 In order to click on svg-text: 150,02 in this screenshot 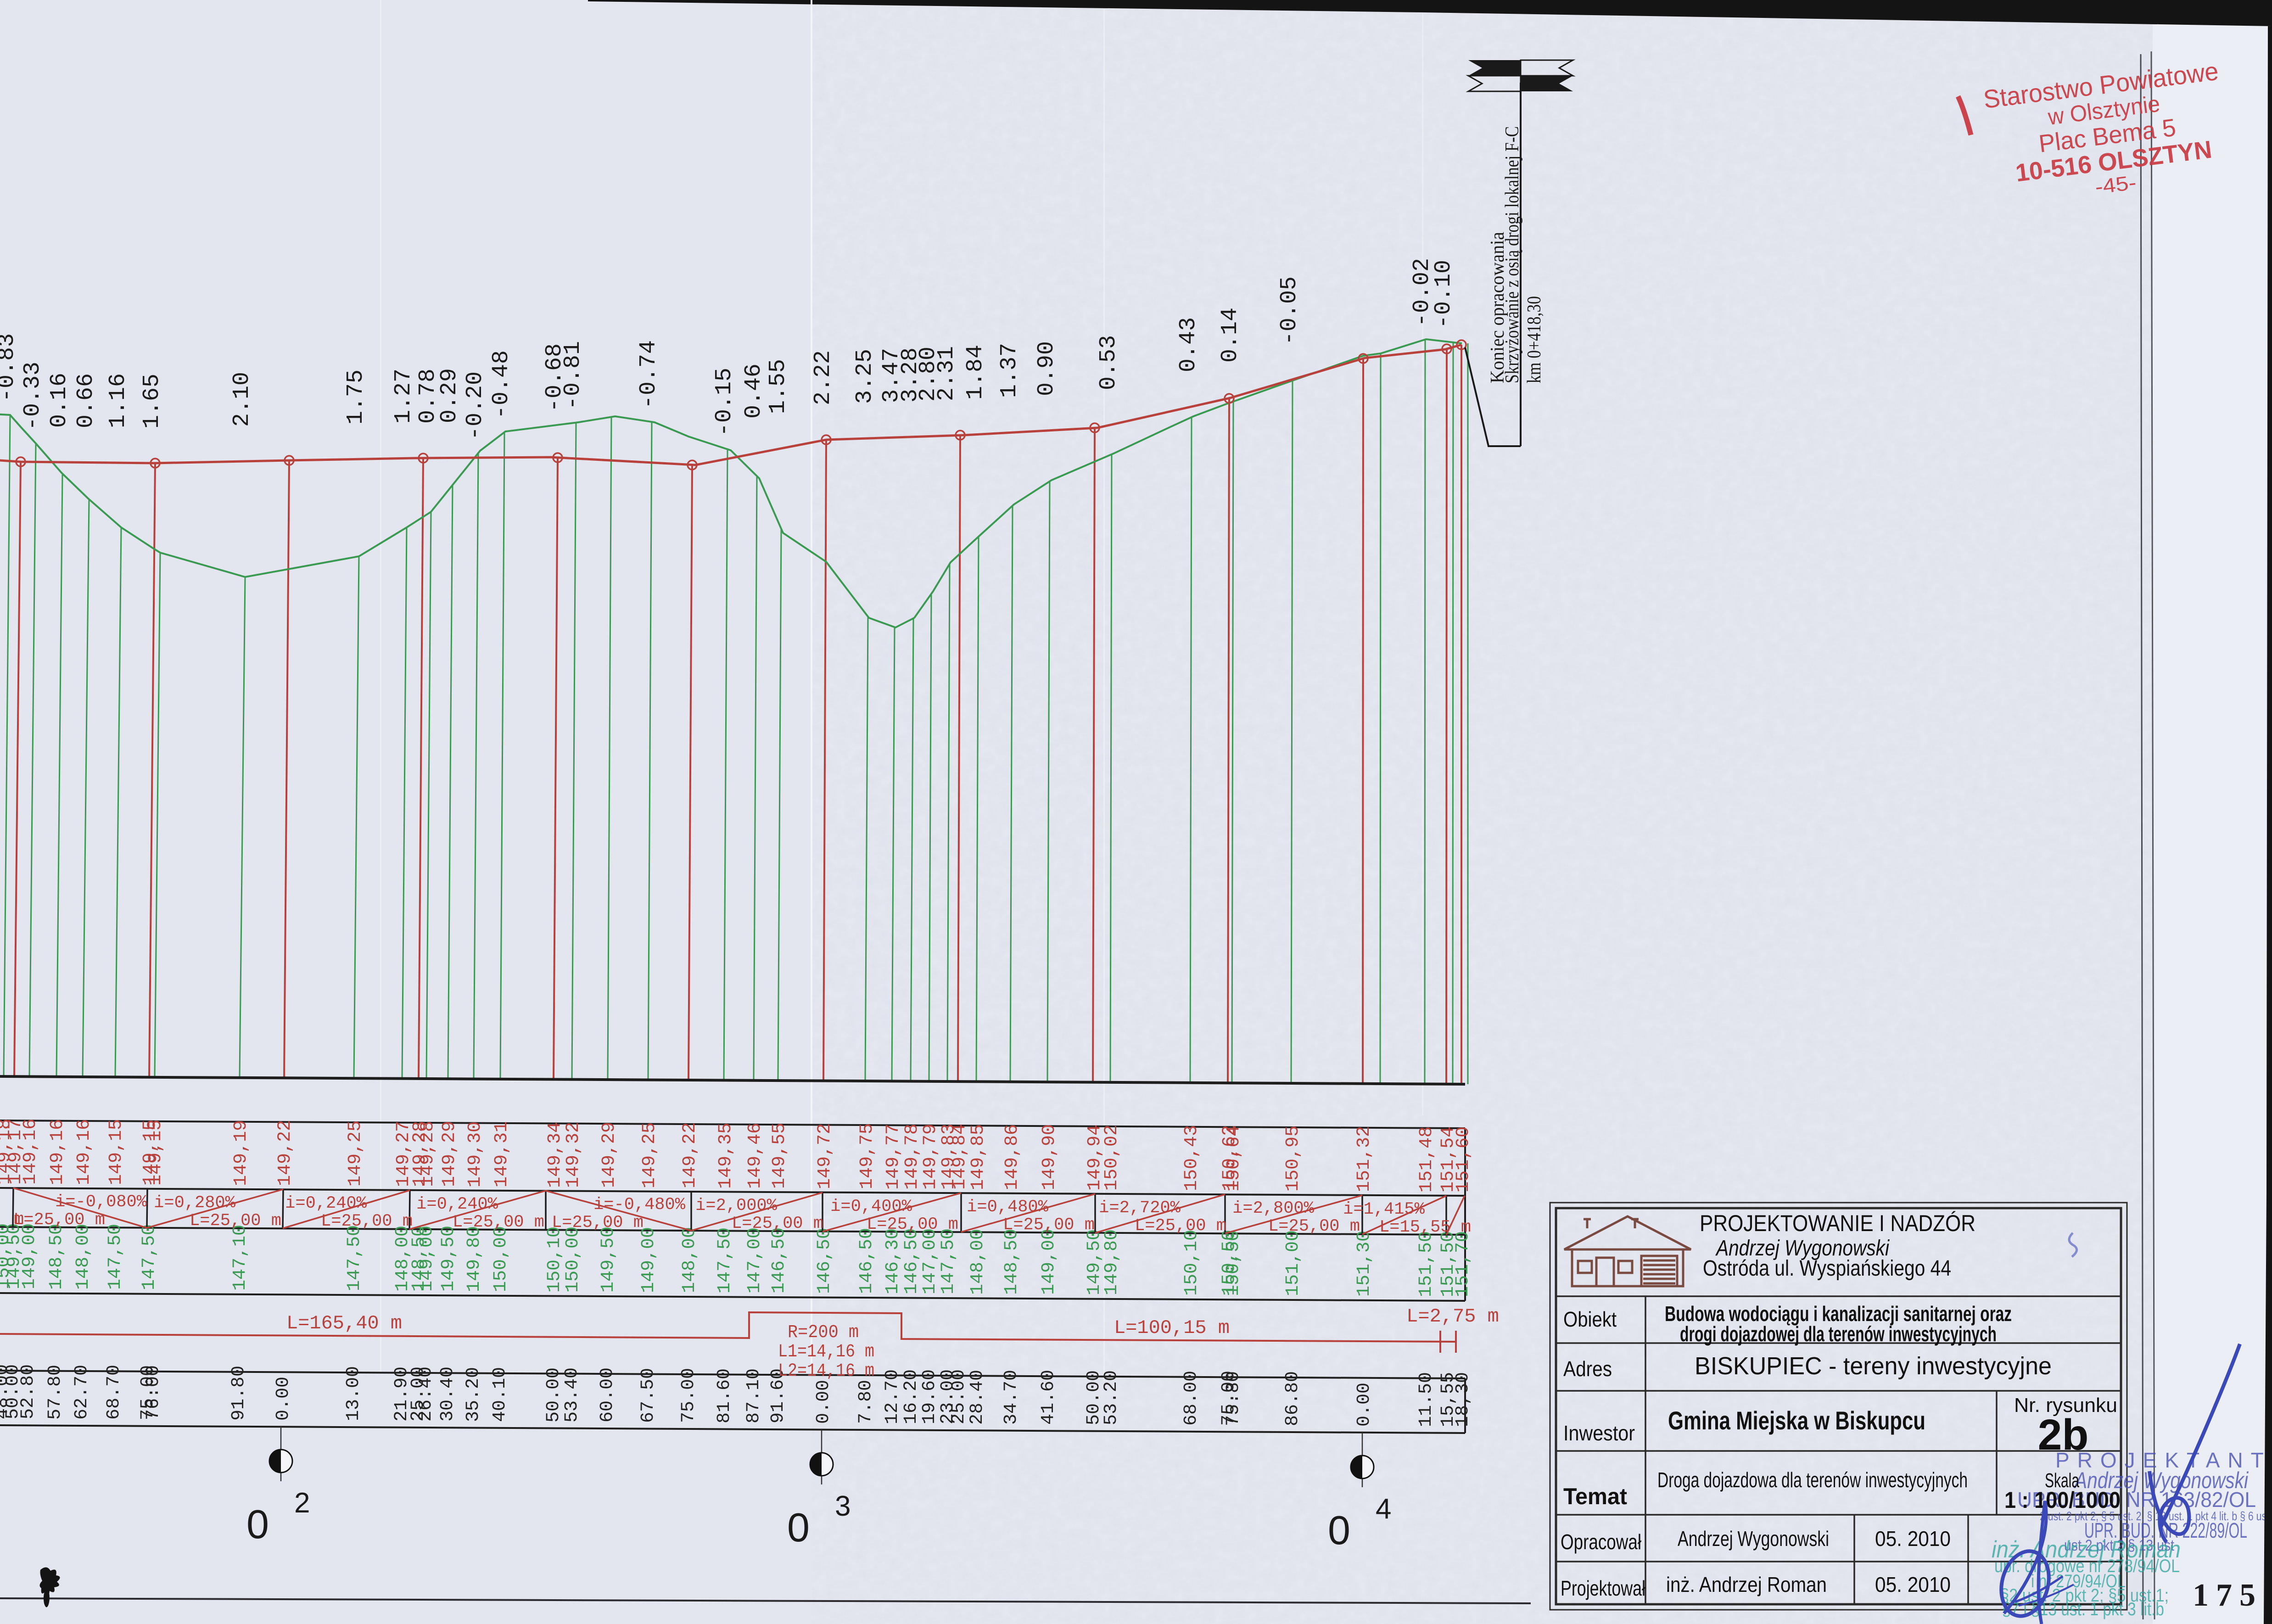, I will do `click(1112, 1158)`.